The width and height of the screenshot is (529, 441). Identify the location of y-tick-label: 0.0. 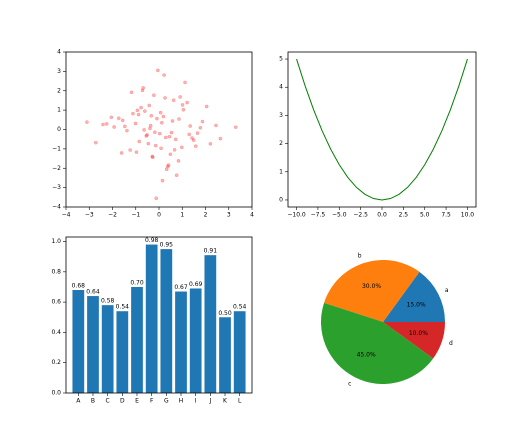
(56, 393).